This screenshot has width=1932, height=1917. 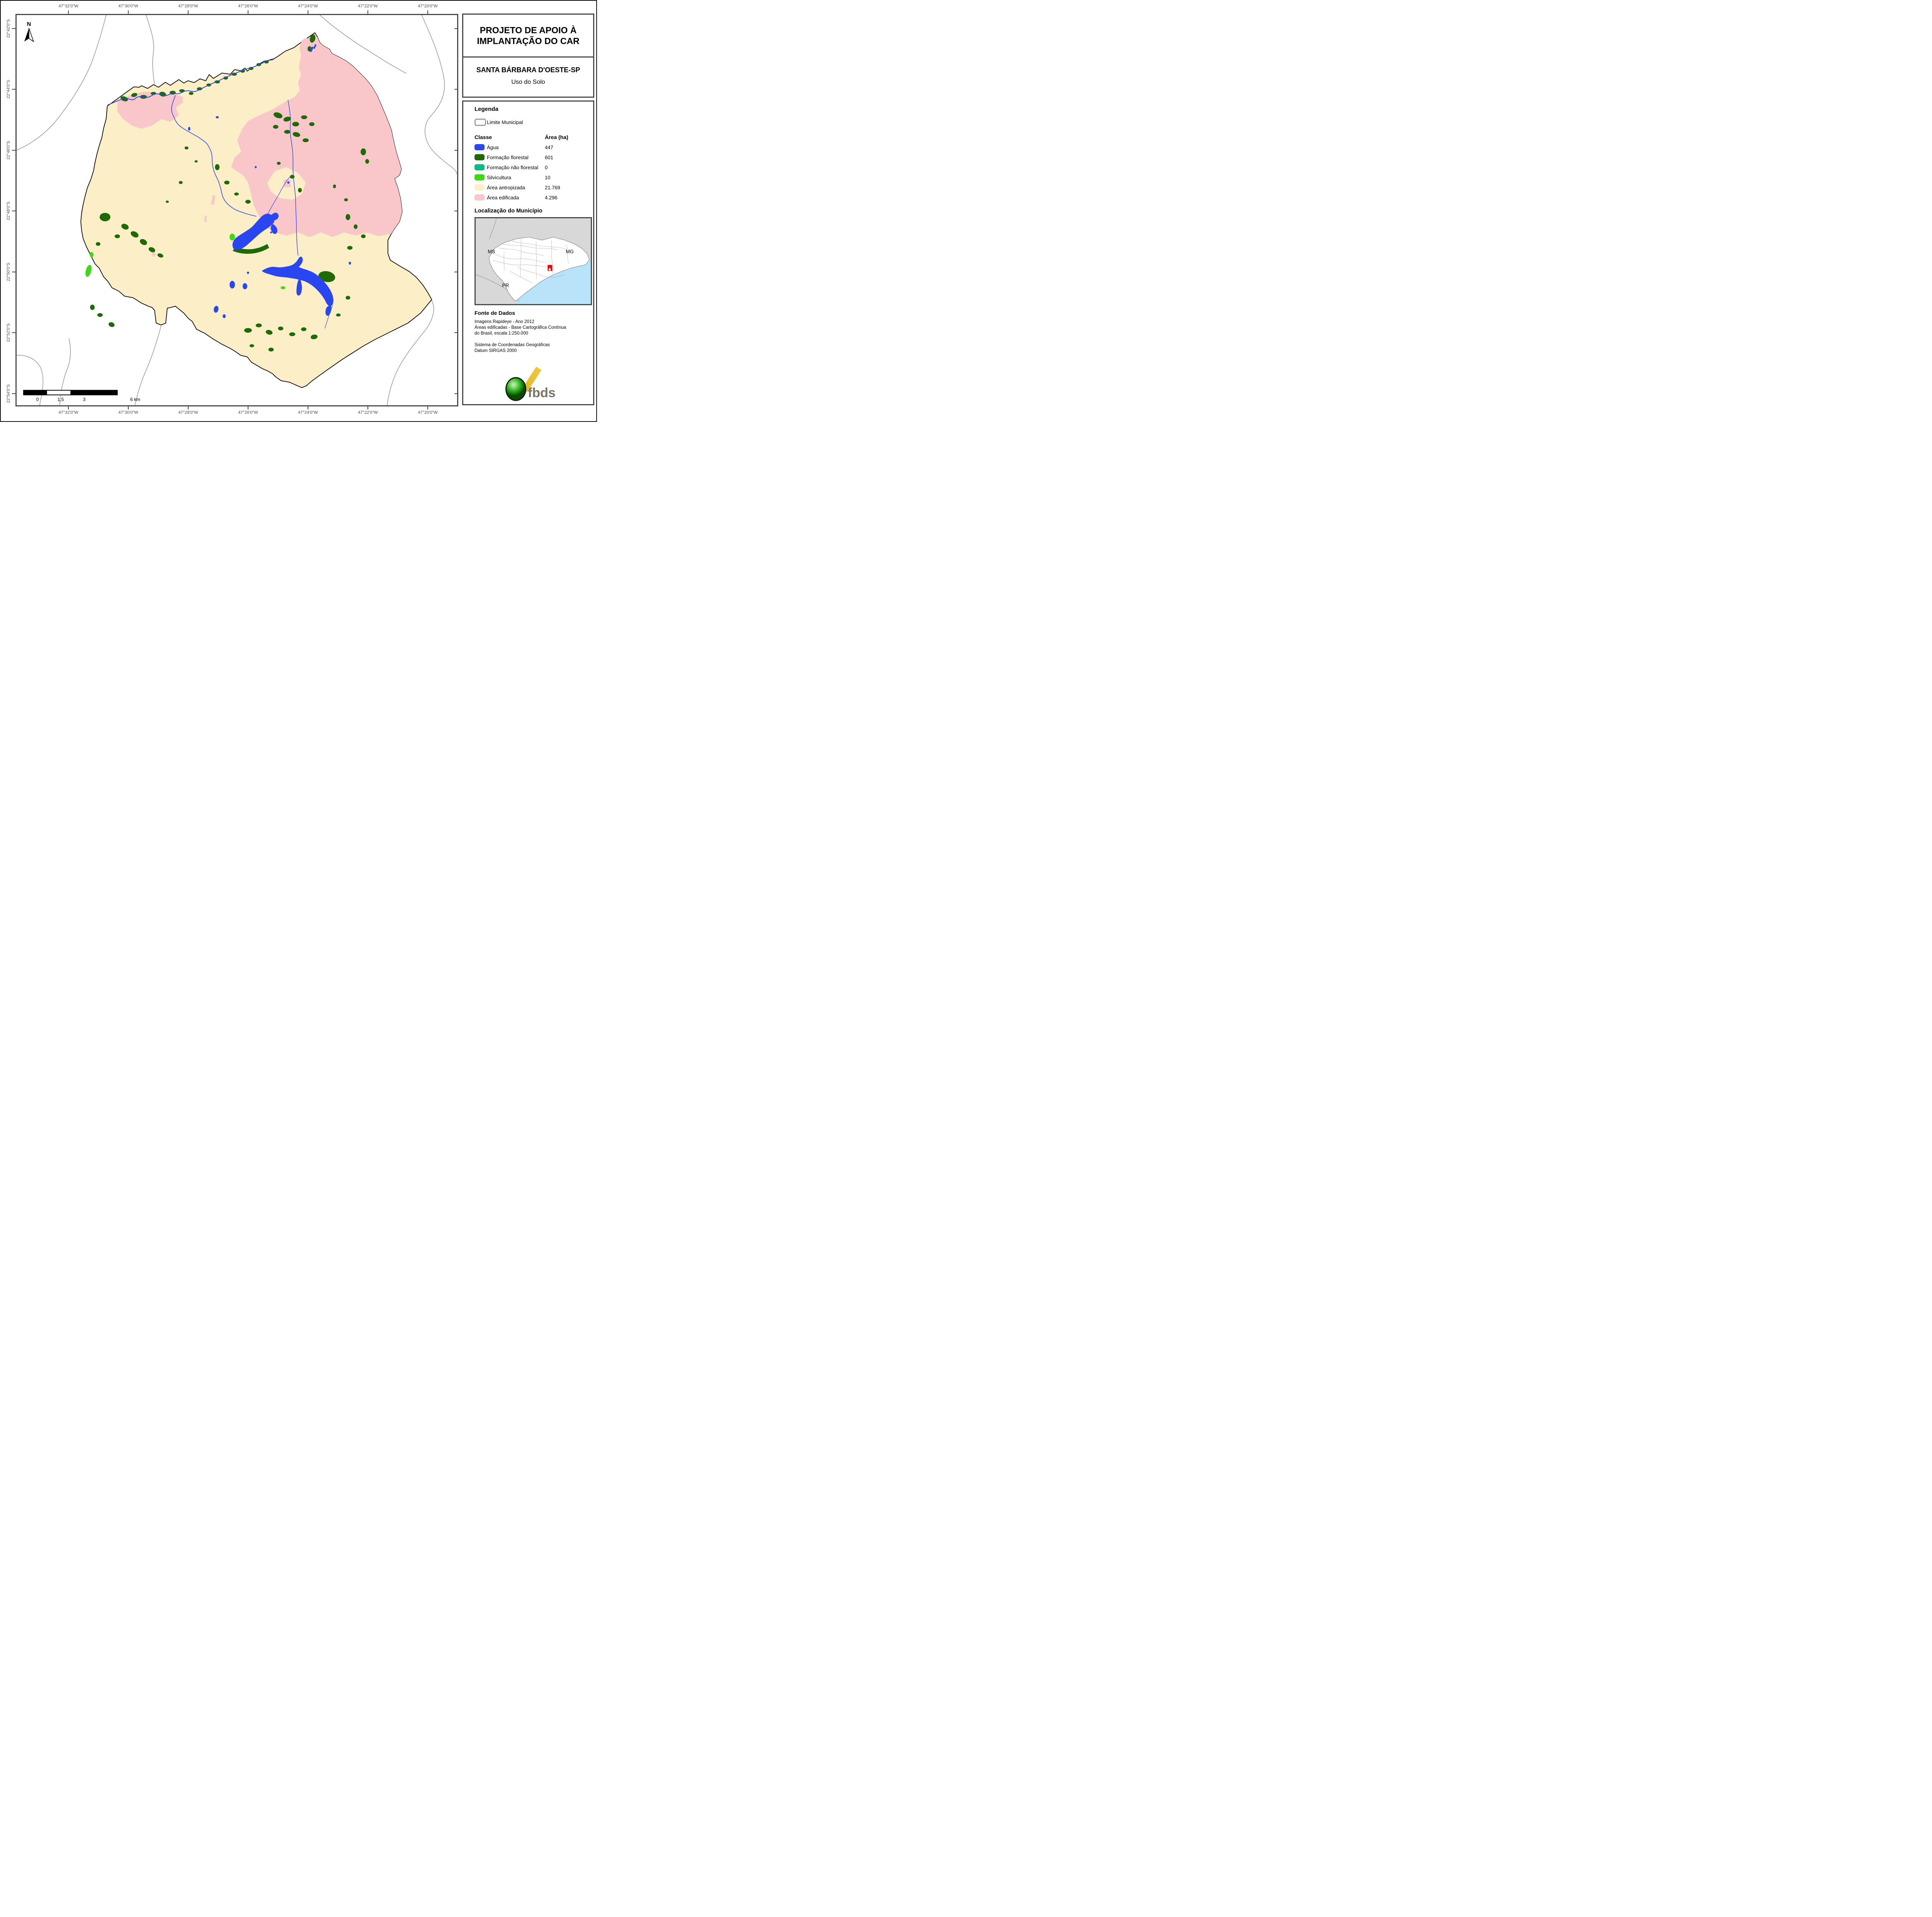 I want to click on limite-municipal-label: Limite Municipal, so click(x=505, y=122).